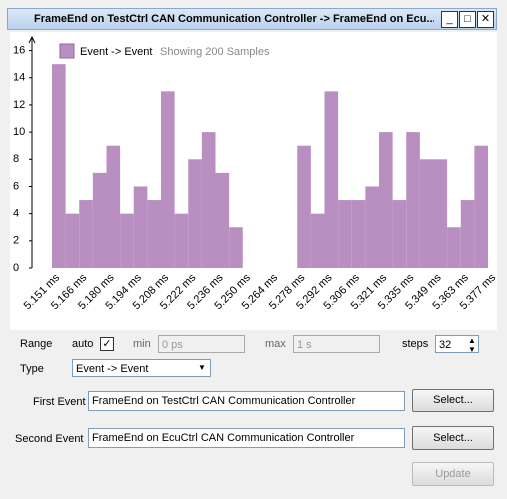  What do you see at coordinates (275, 344) in the screenshot?
I see `label: max` at bounding box center [275, 344].